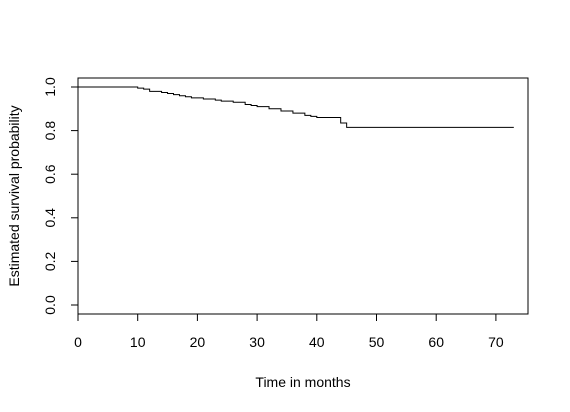 The width and height of the screenshot is (570, 412). What do you see at coordinates (14, 195) in the screenshot?
I see `y-axis-label: Estimated survival probability` at bounding box center [14, 195].